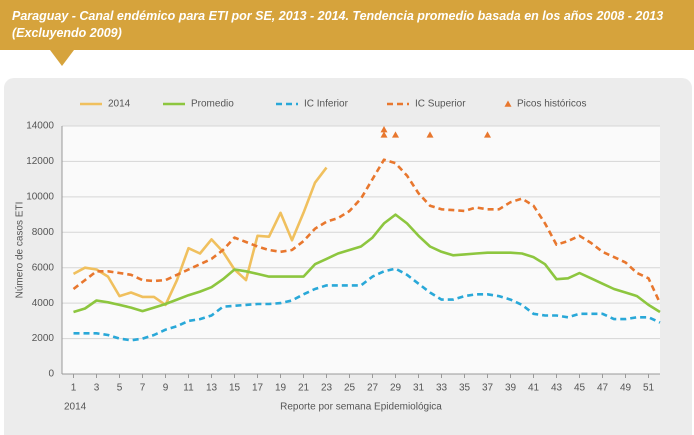  I want to click on legend-label: IC Superior, so click(440, 104).